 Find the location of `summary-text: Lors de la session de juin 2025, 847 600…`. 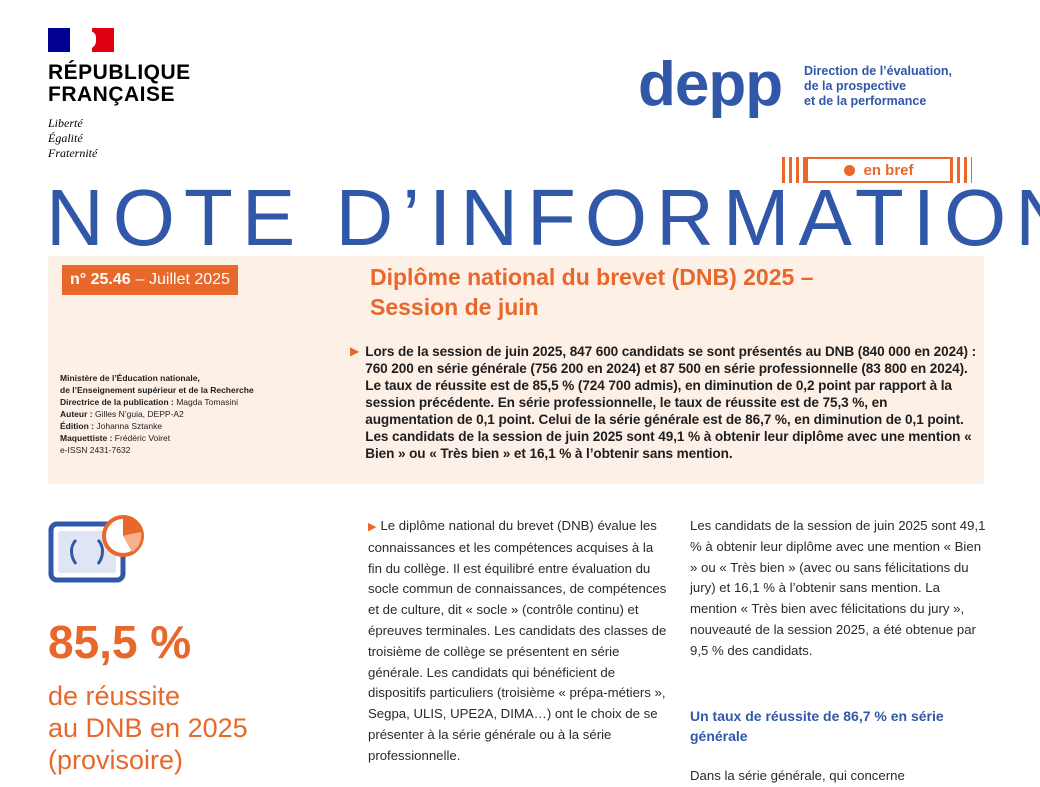

summary-text: Lors de la session de juin 2025, 847 600… is located at coordinates (671, 402).